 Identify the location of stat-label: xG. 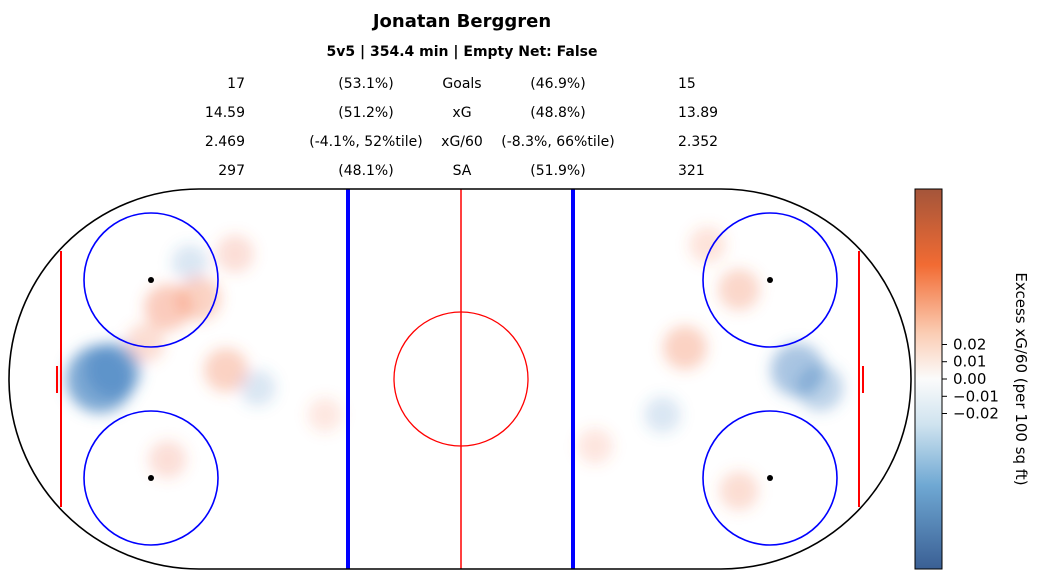
(461, 113).